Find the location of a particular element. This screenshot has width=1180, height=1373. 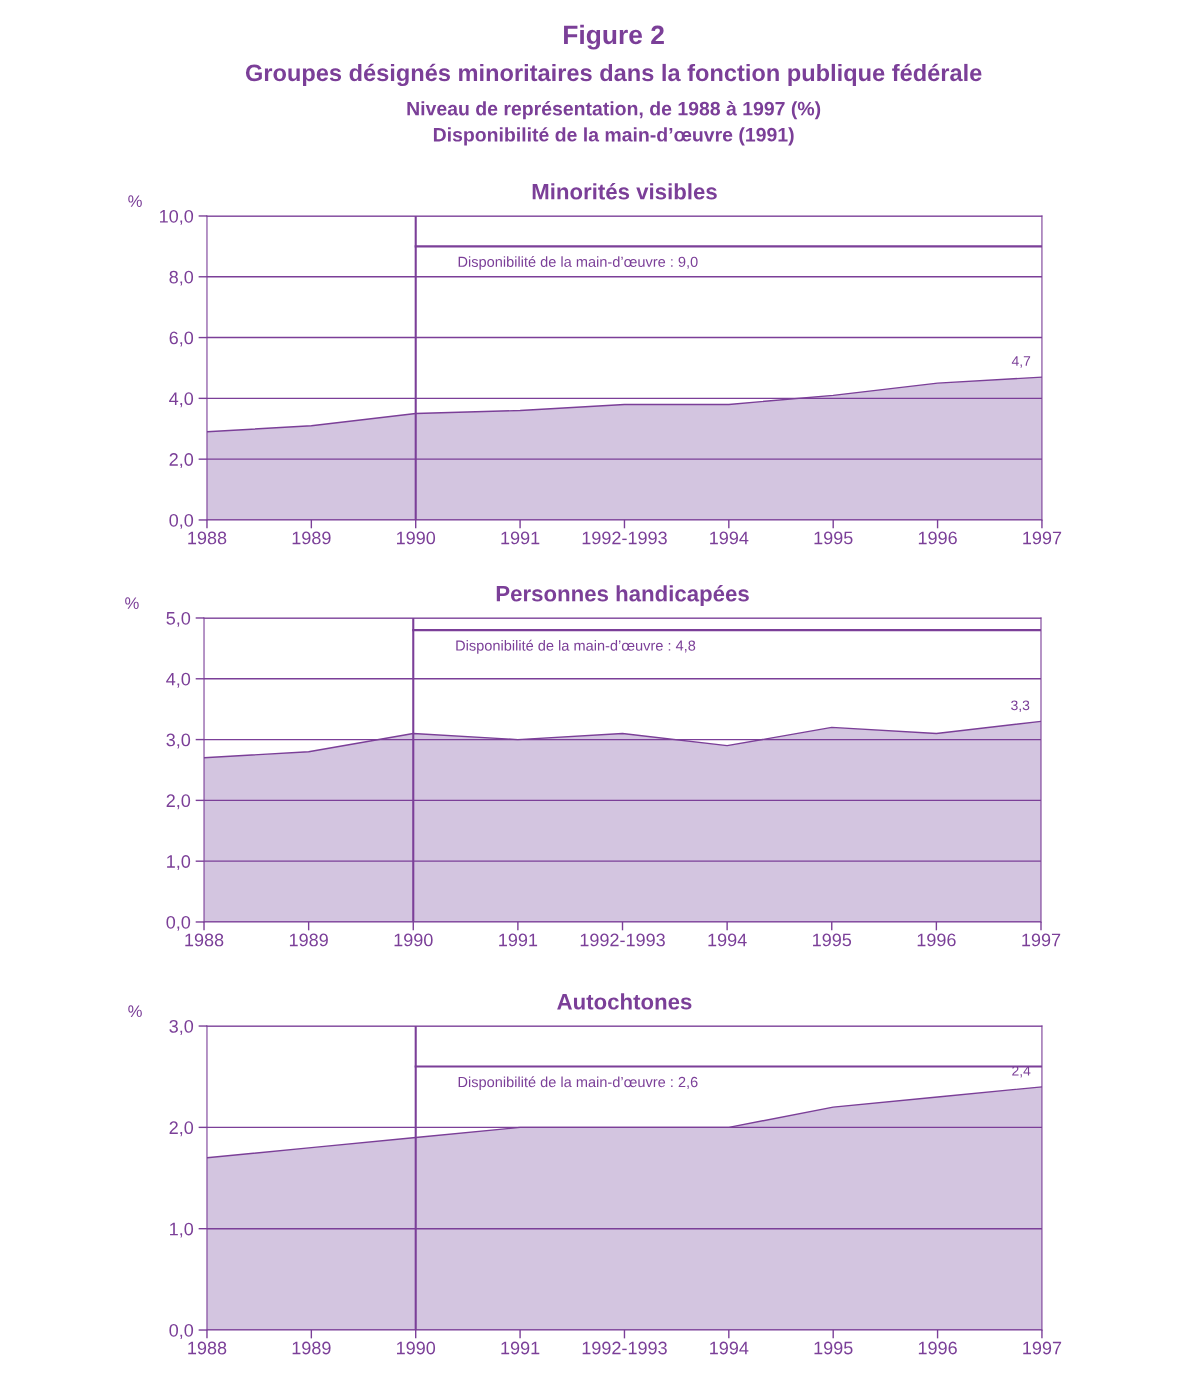

y-tick-label: 10,0 is located at coordinates (177, 217).